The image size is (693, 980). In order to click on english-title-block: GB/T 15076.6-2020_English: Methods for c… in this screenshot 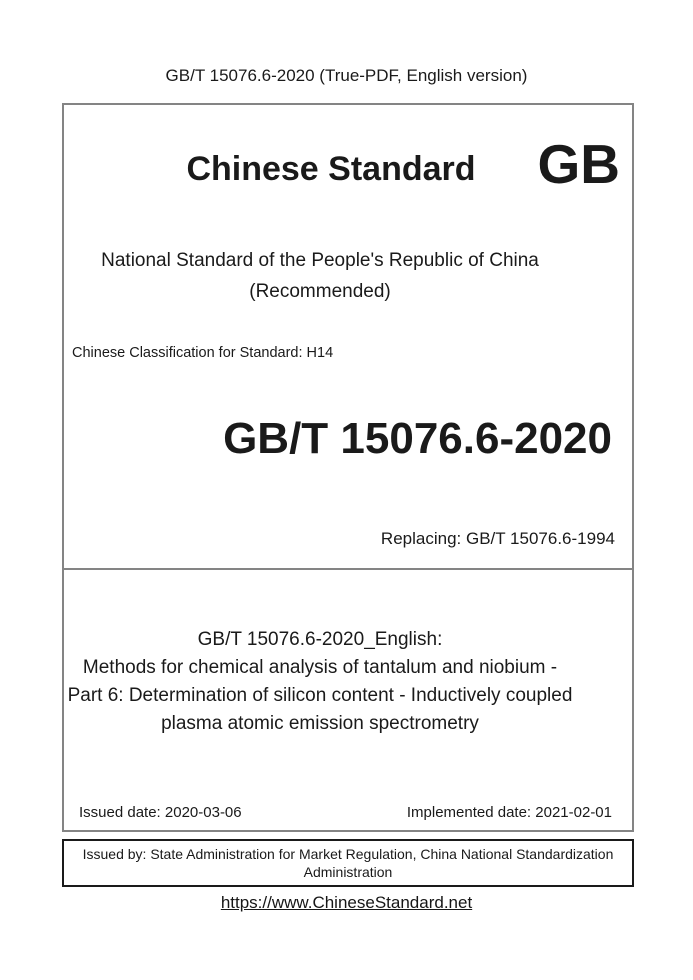, I will do `click(348, 682)`.